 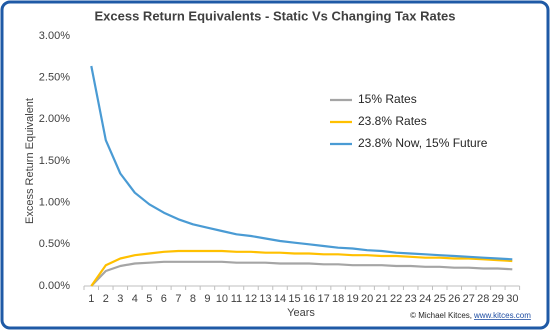 What do you see at coordinates (54, 286) in the screenshot?
I see `y-tick-label: 0.00%` at bounding box center [54, 286].